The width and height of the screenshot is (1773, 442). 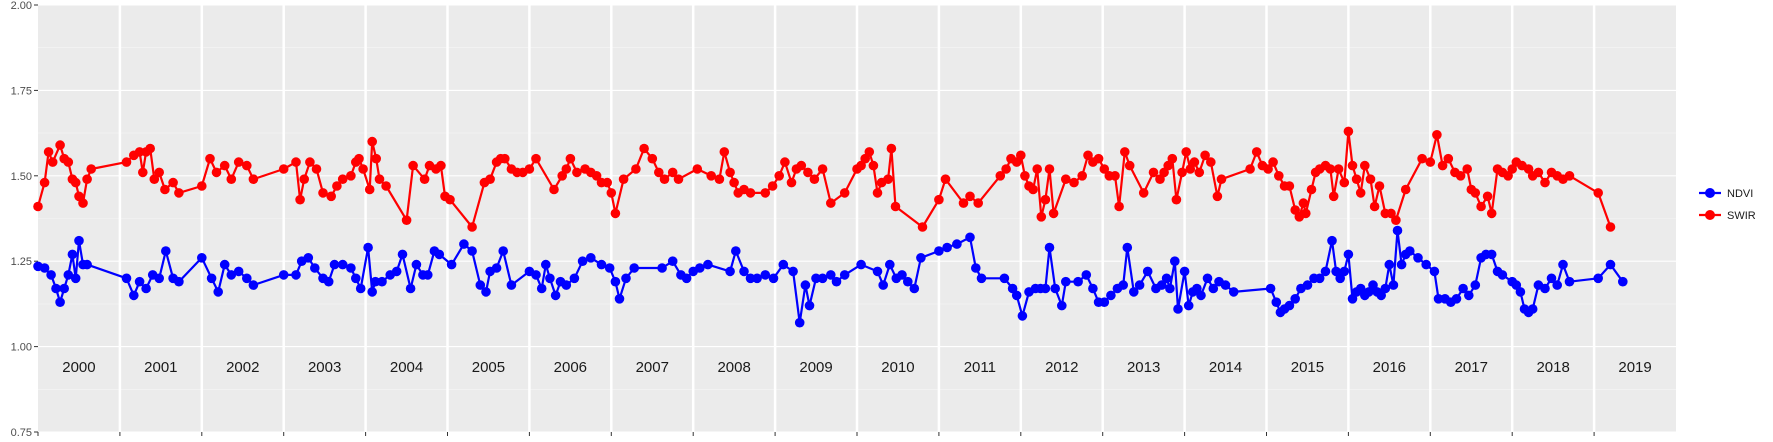 What do you see at coordinates (652, 367) in the screenshot?
I see `facet-label-year: 2007` at bounding box center [652, 367].